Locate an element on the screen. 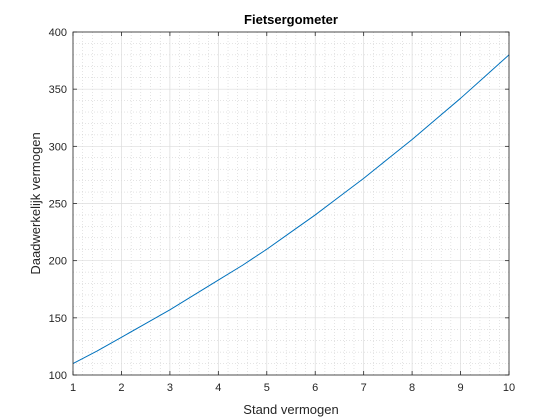  x-tick-label: 9 is located at coordinates (460, 388).